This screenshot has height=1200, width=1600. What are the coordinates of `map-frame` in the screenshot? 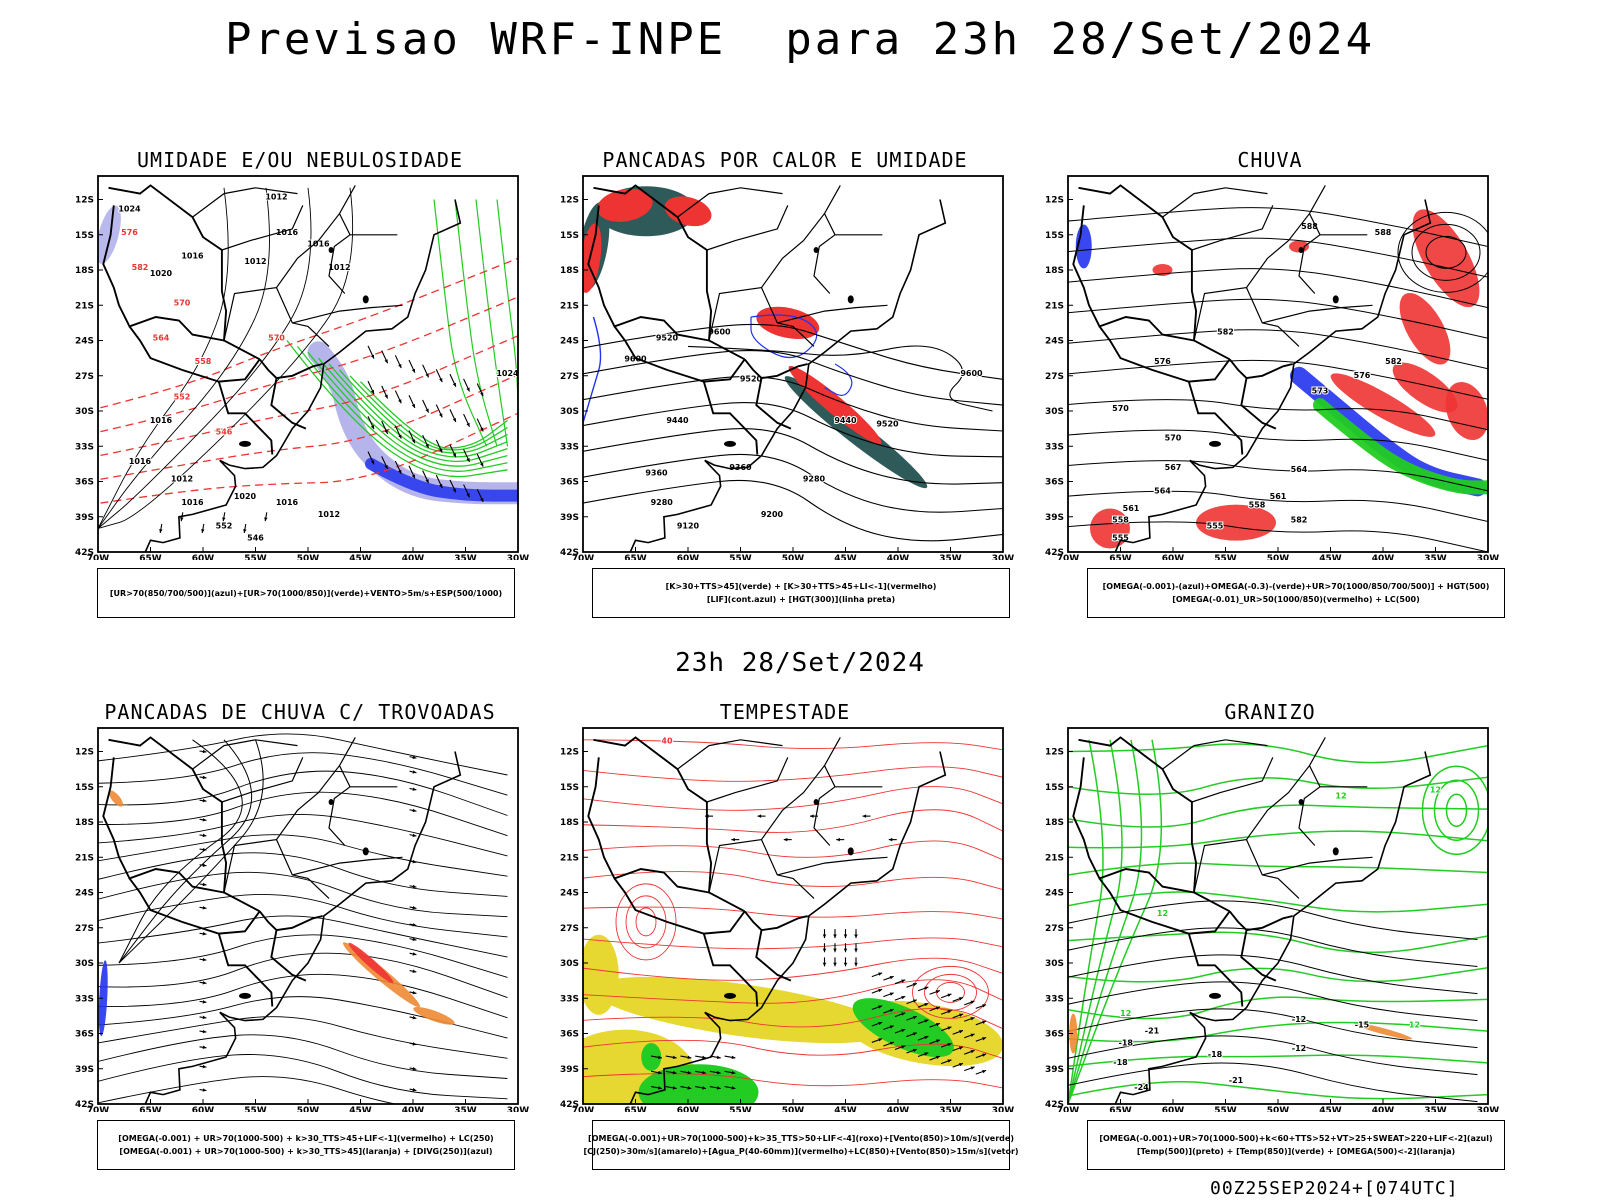 It's located at (308, 916).